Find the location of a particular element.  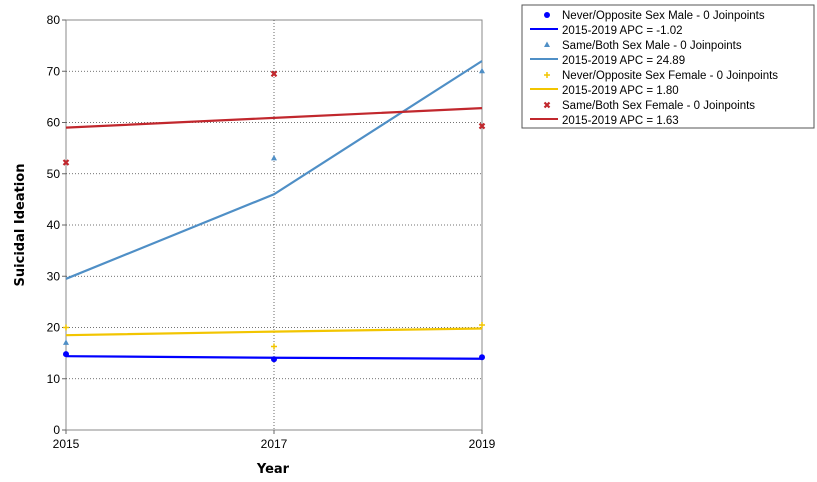

y-tick-label: 30 is located at coordinates (54, 276).